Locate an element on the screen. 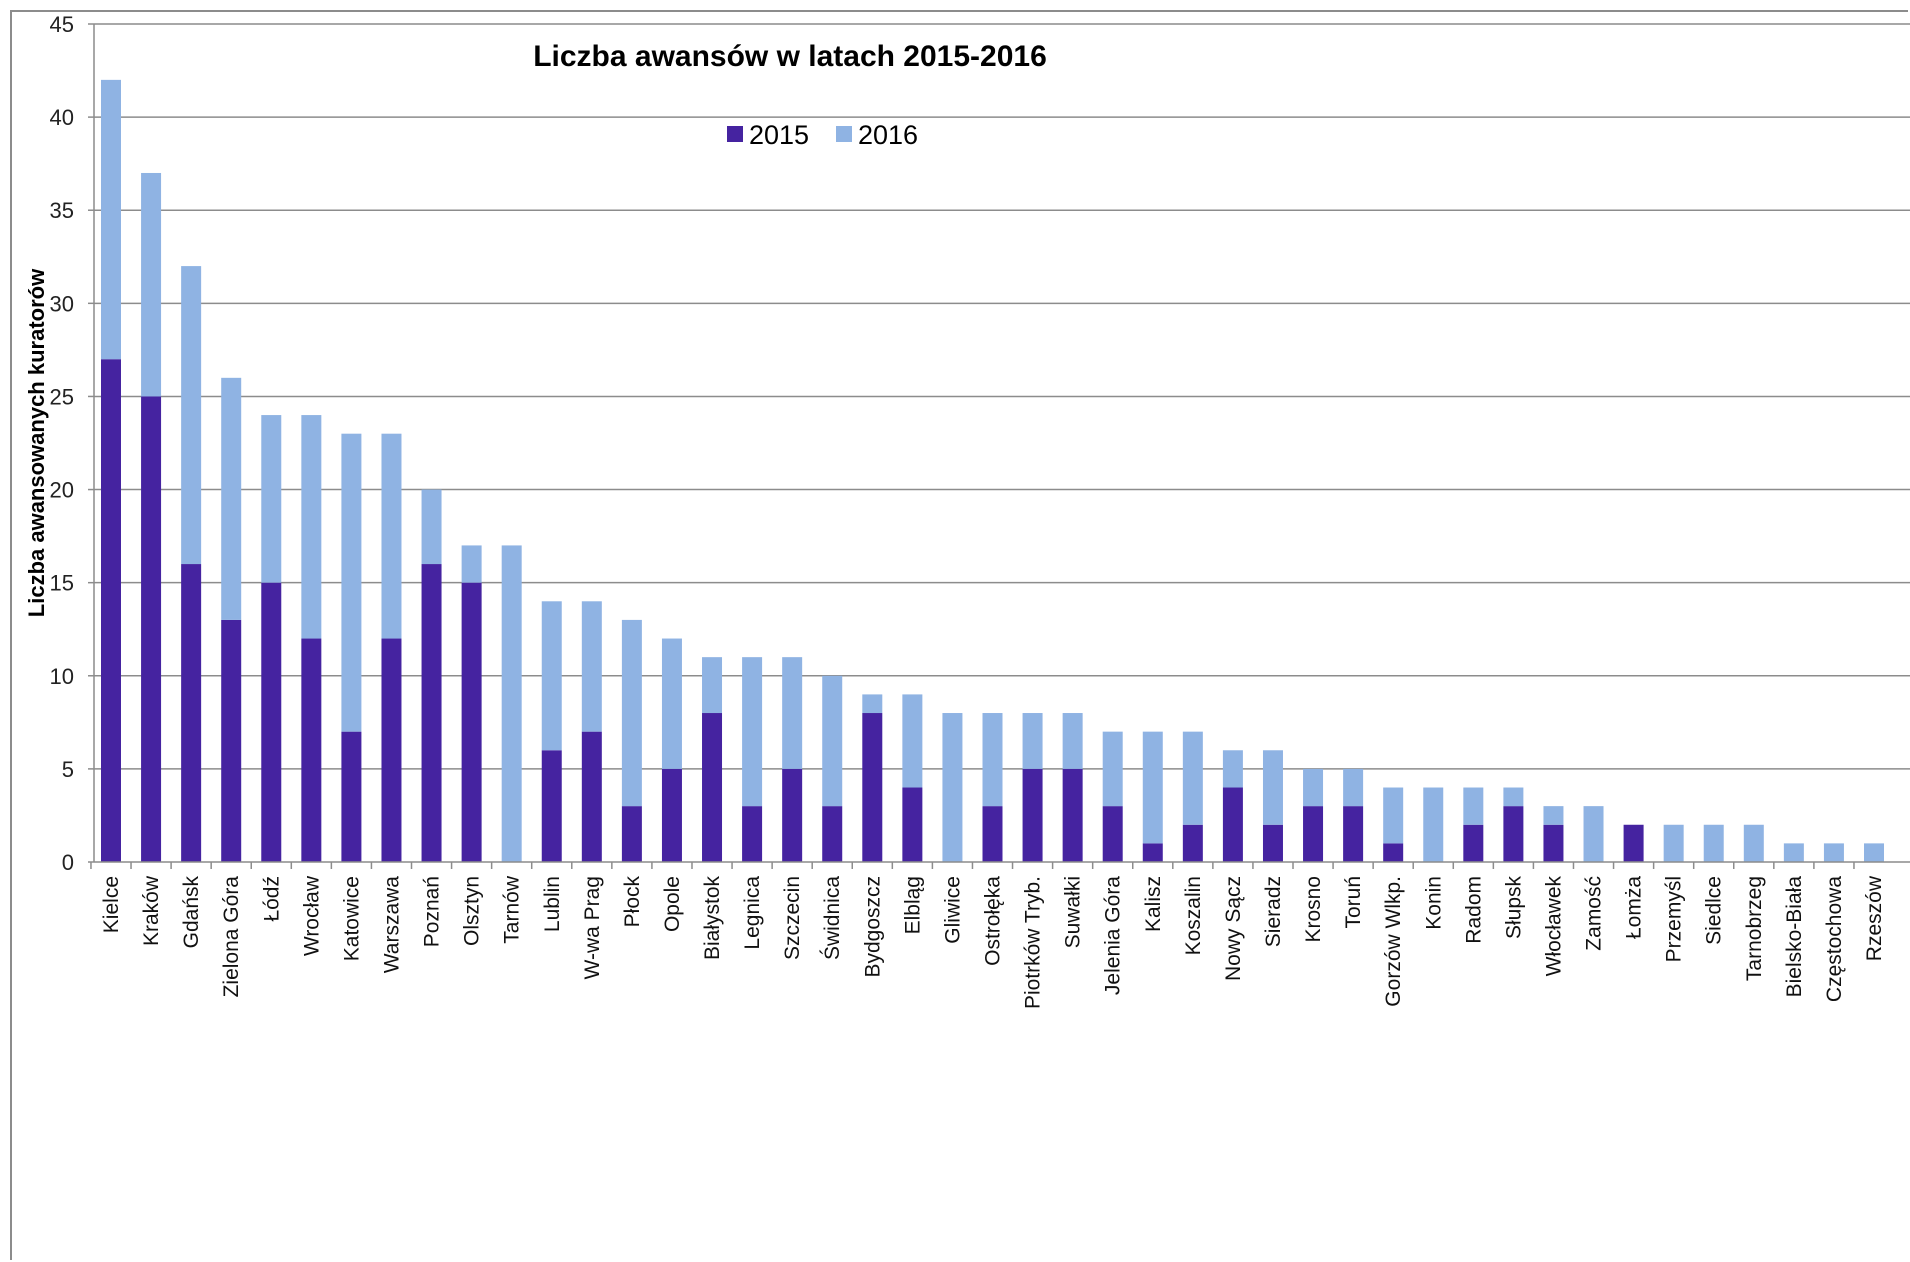 The width and height of the screenshot is (1910, 1262). x-tick-label-22: Ostrołęka is located at coordinates (993, 921).